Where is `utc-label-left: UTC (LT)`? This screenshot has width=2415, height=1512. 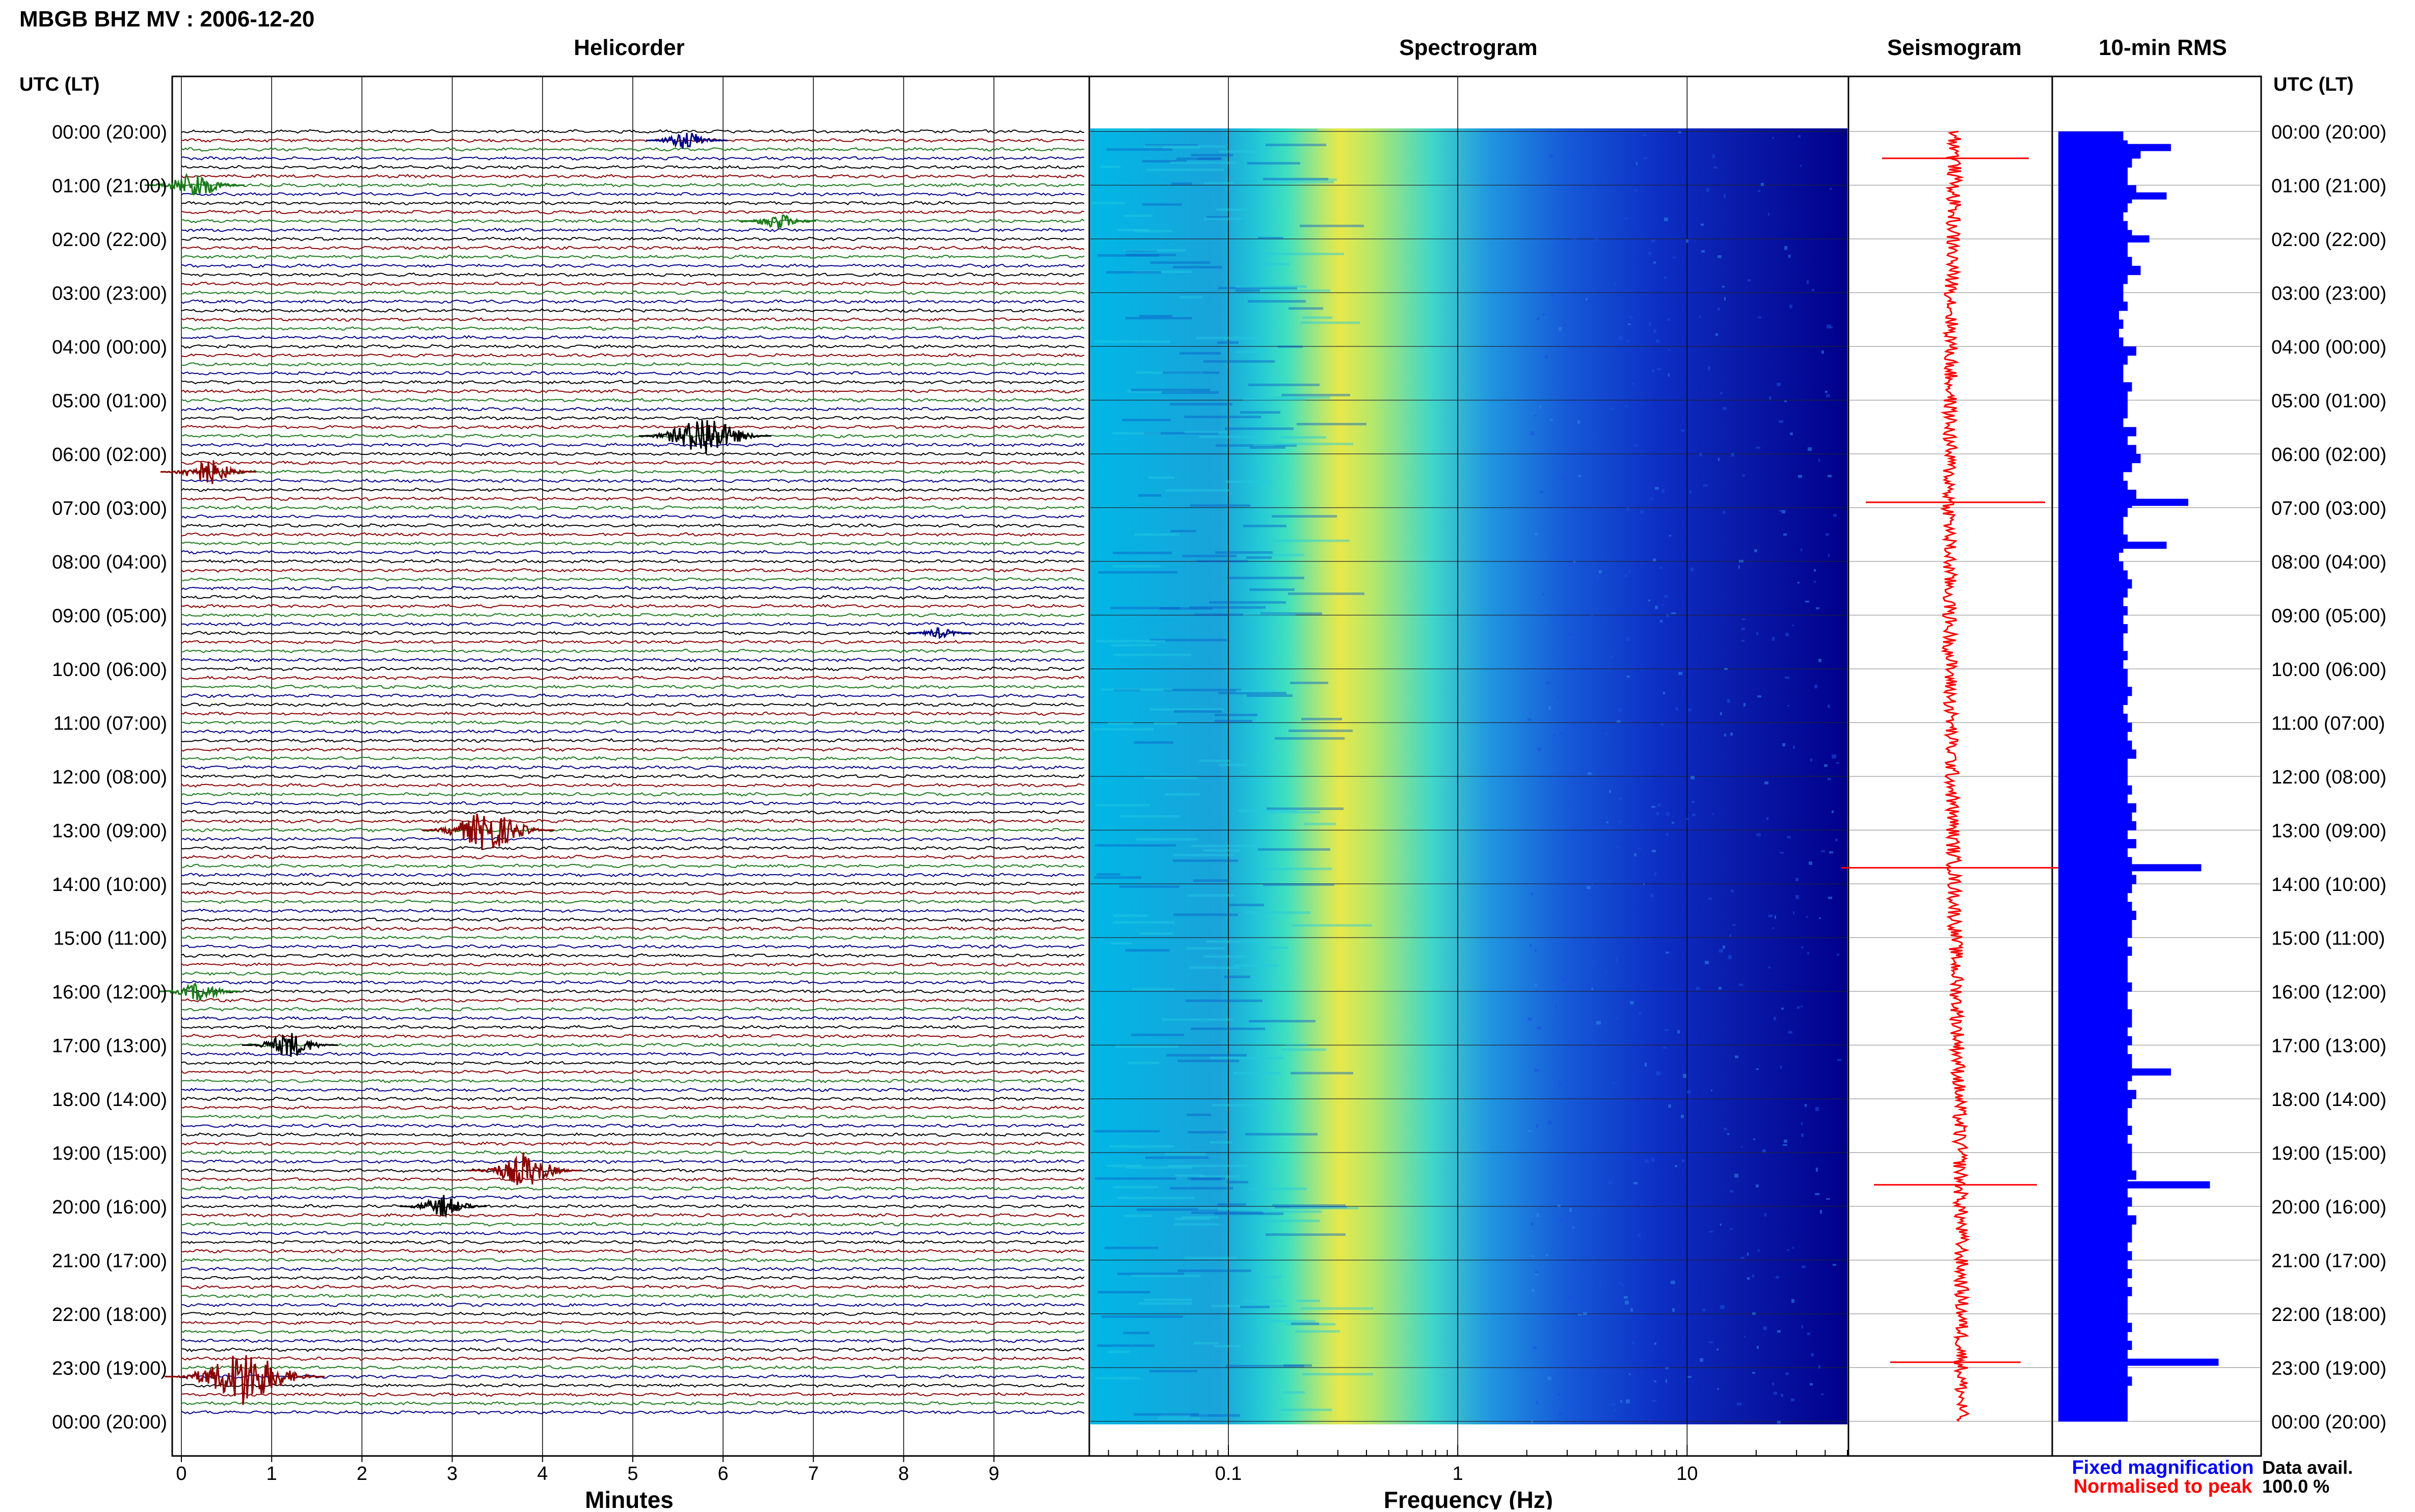
utc-label-left: UTC (LT) is located at coordinates (60, 84).